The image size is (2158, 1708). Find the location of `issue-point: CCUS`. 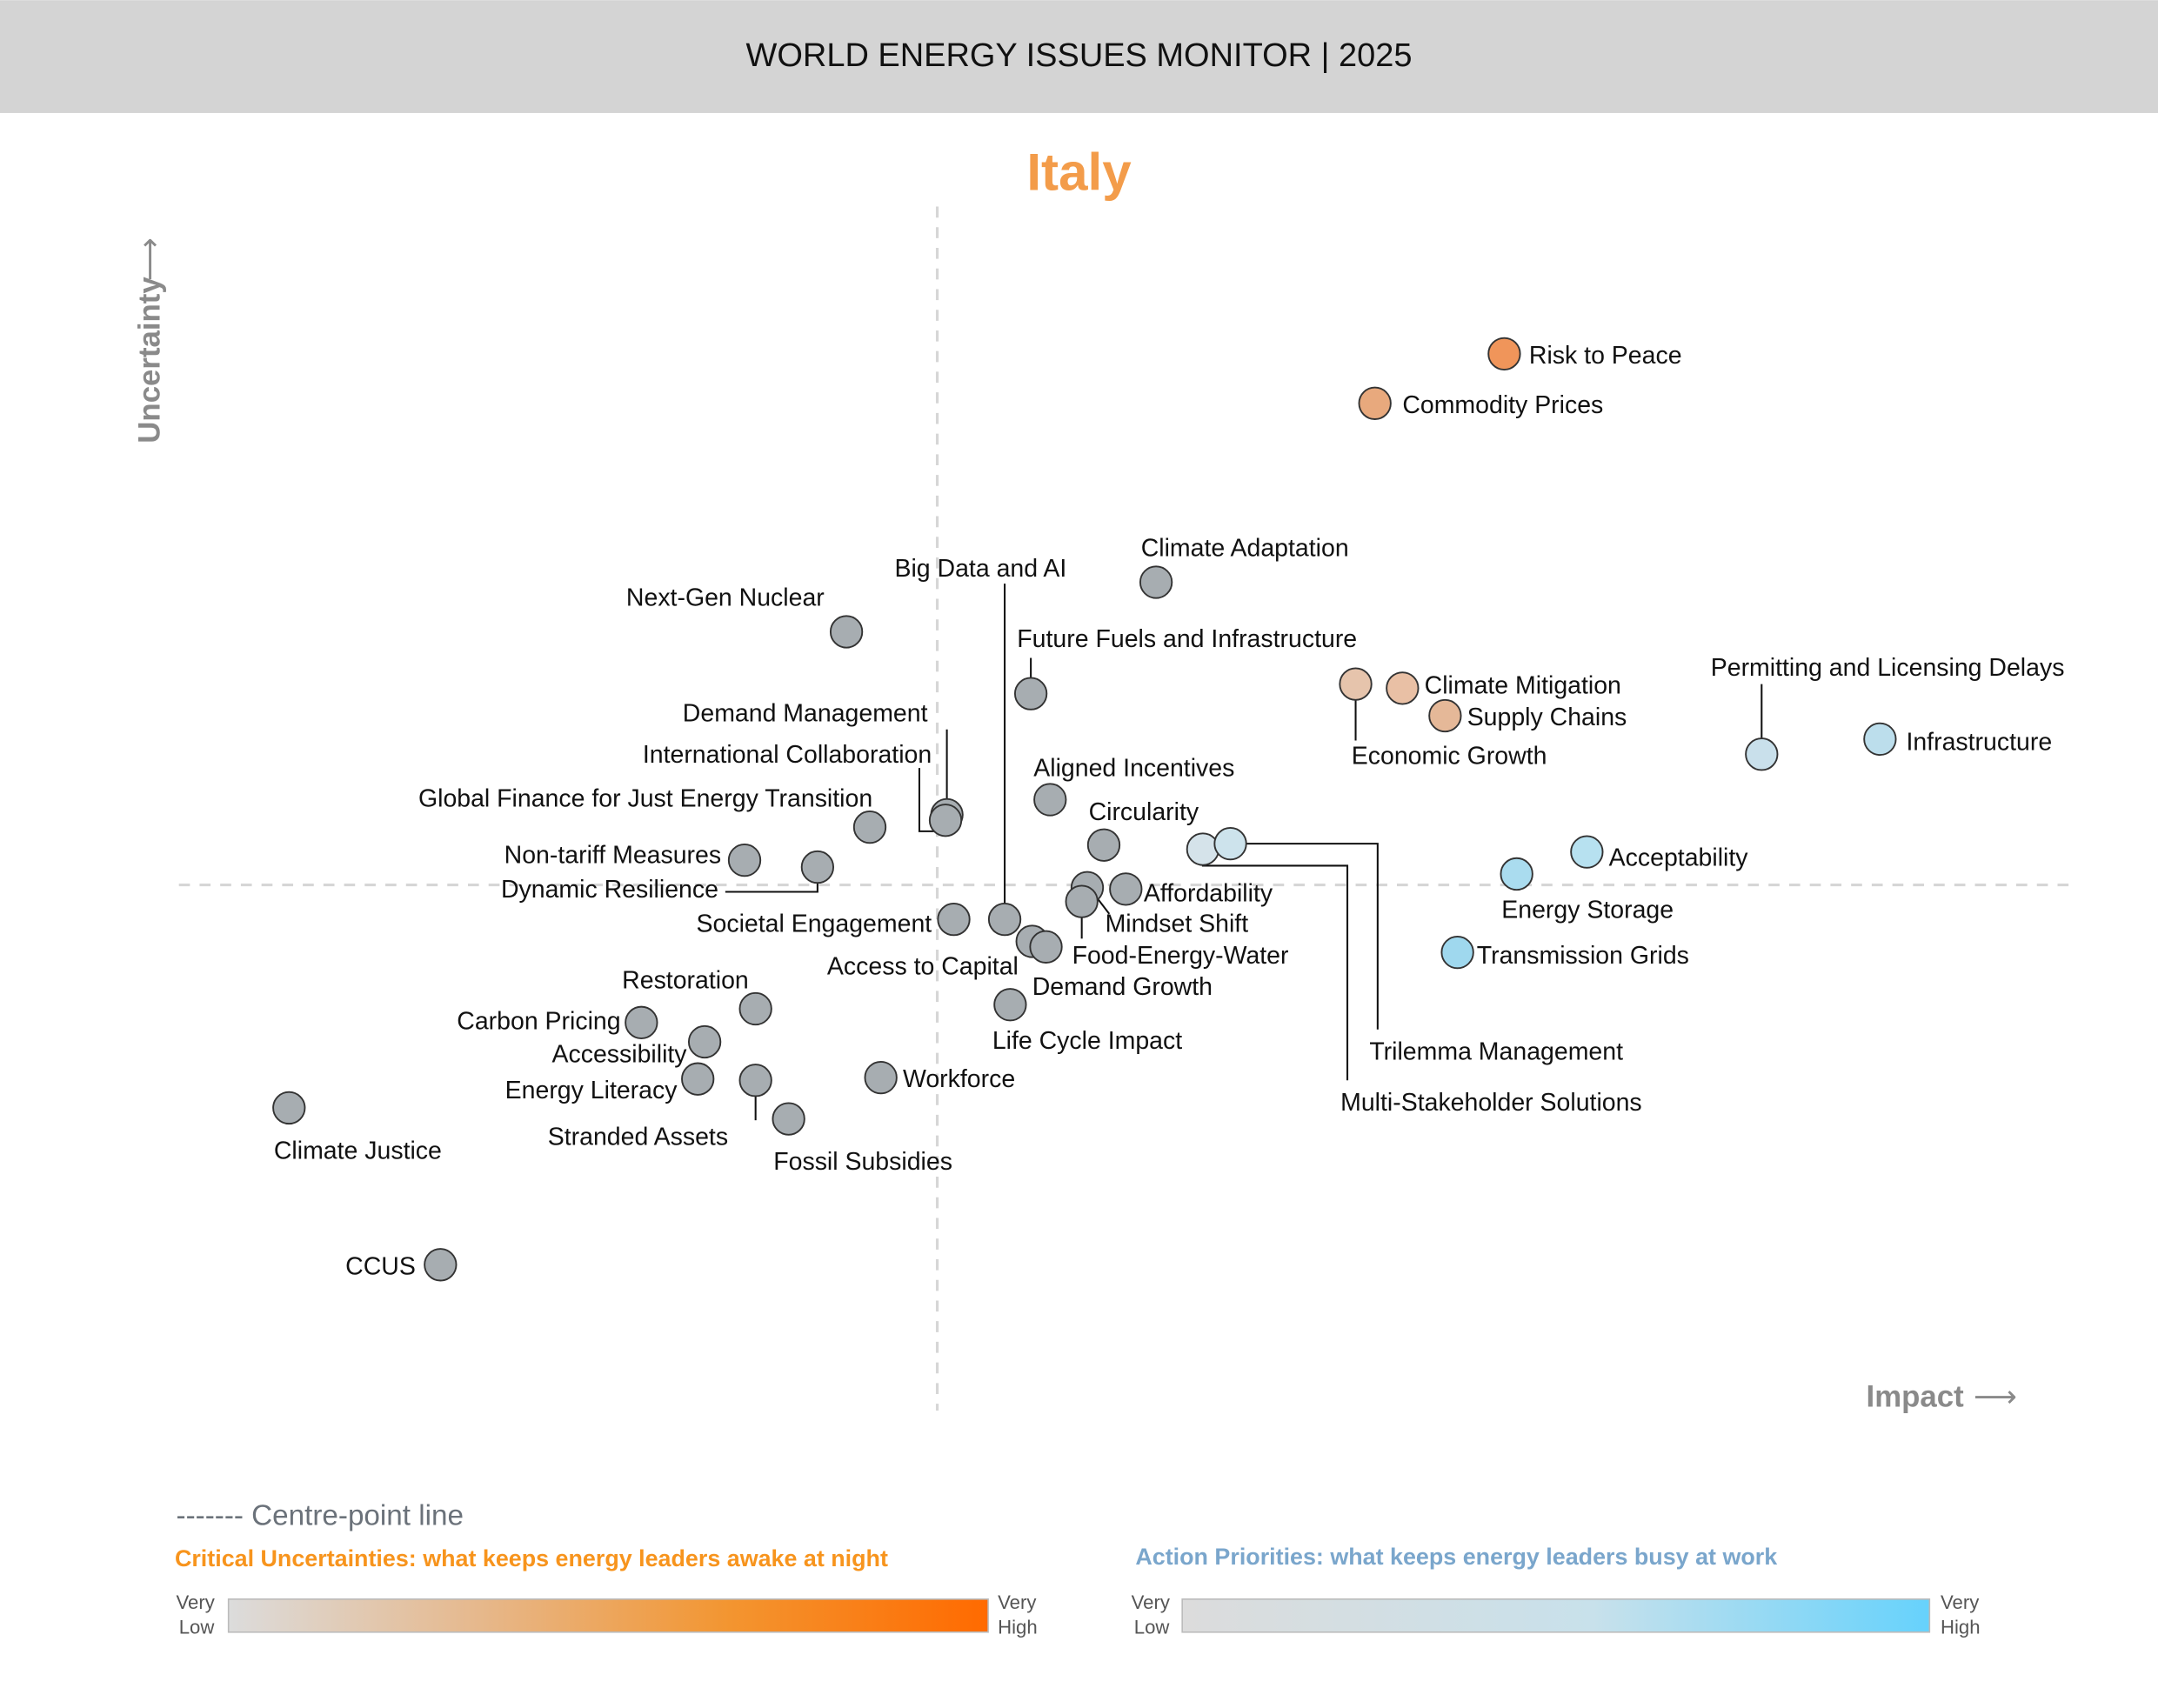

issue-point: CCUS is located at coordinates (401, 1265).